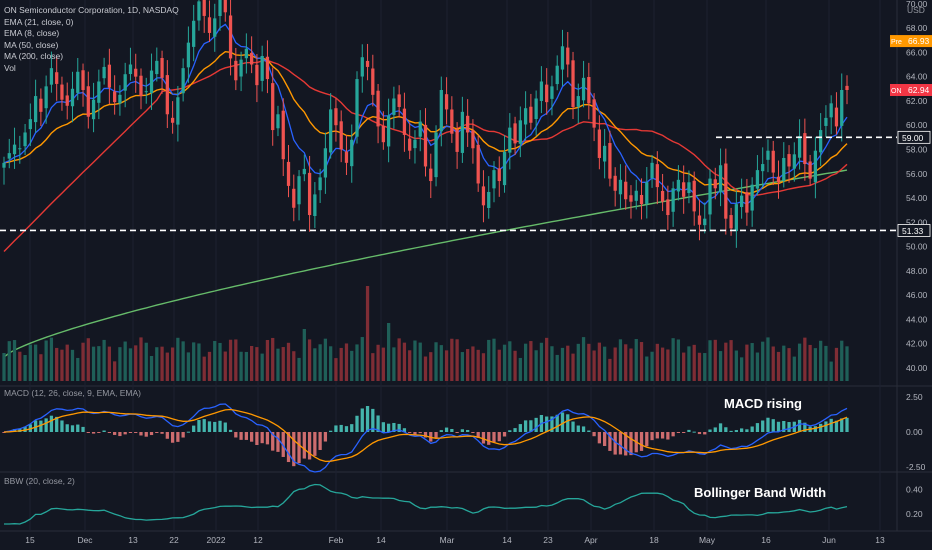  What do you see at coordinates (39, 21) in the screenshot?
I see `legend-ema21: EMA (21, close, 0)` at bounding box center [39, 21].